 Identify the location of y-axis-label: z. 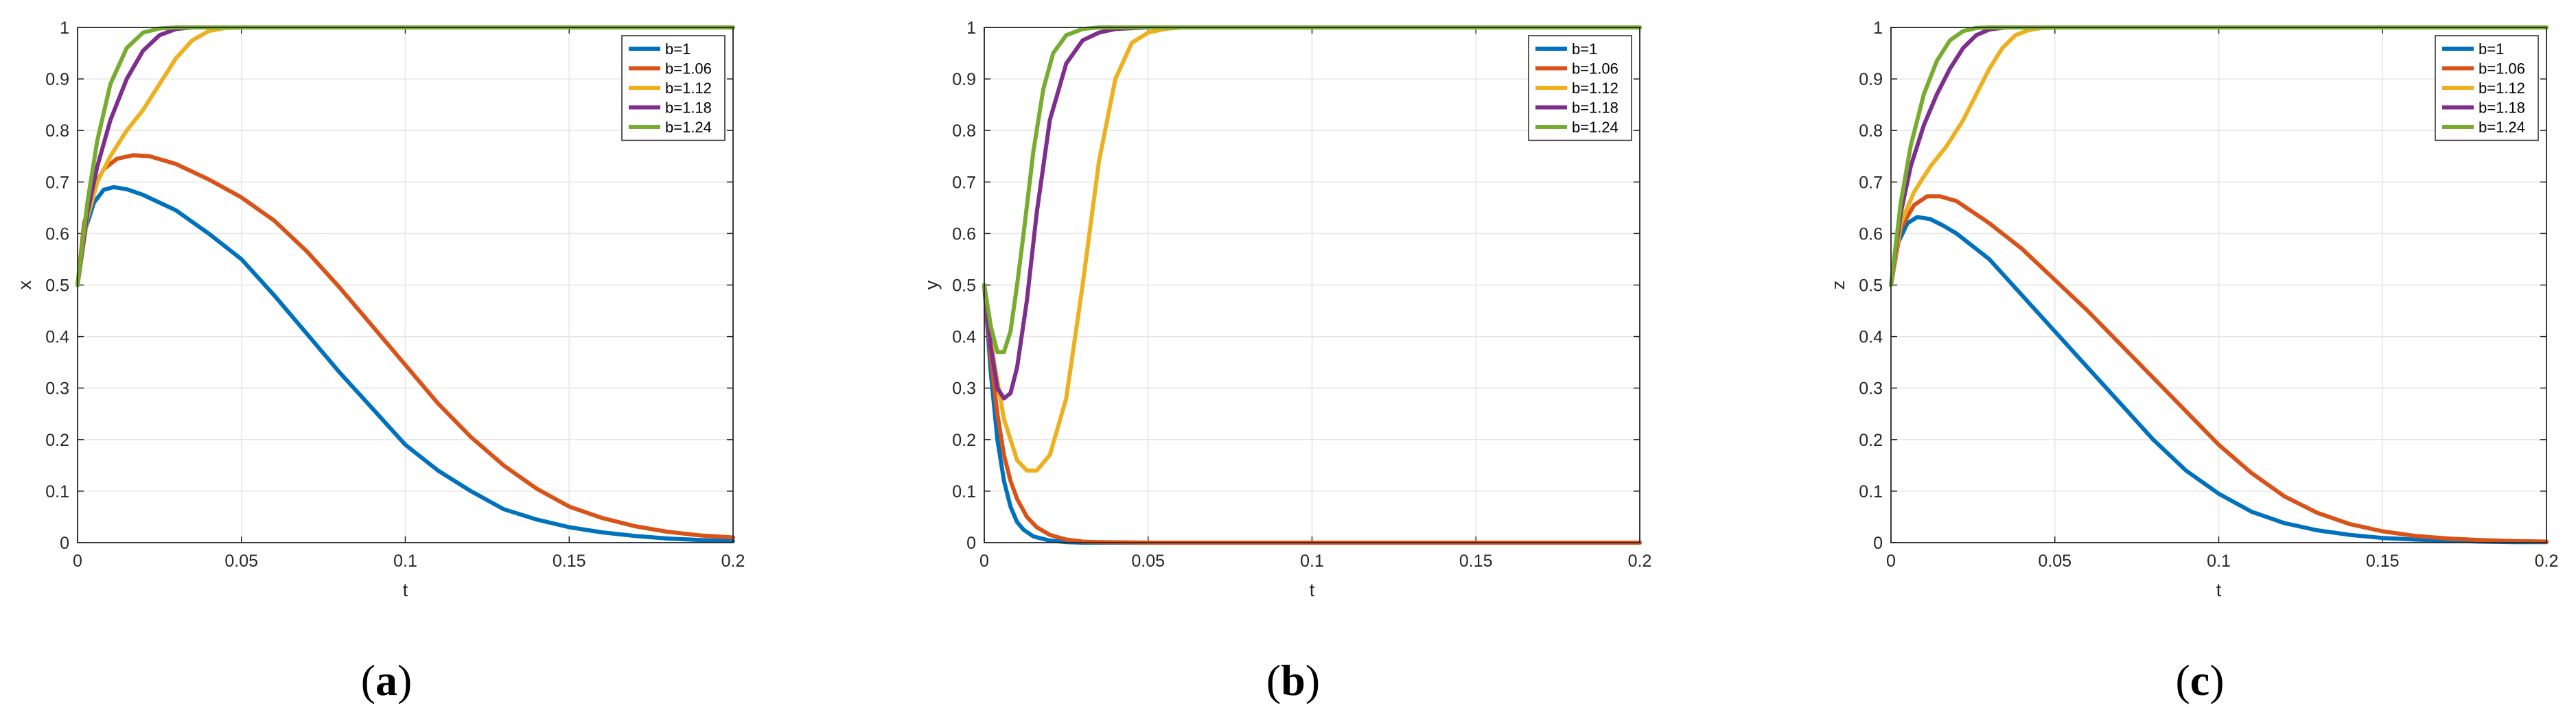
(1838, 285).